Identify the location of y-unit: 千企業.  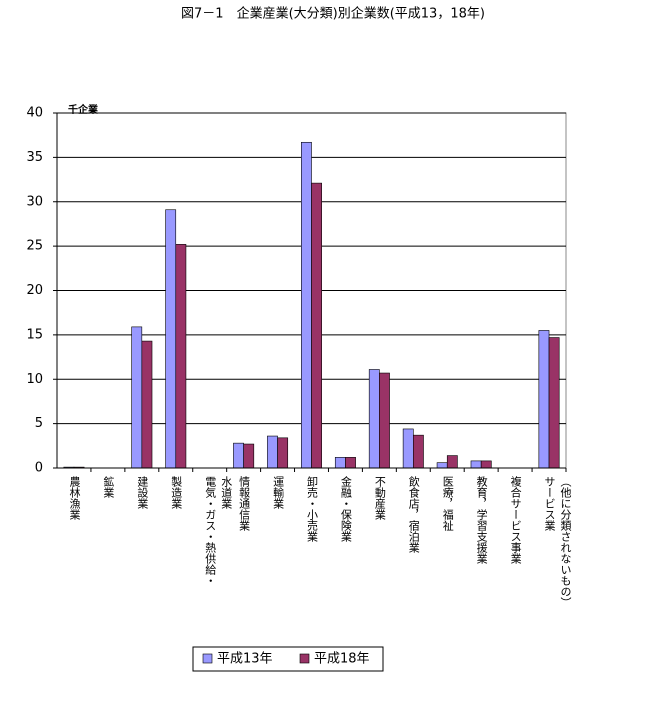
(83, 109).